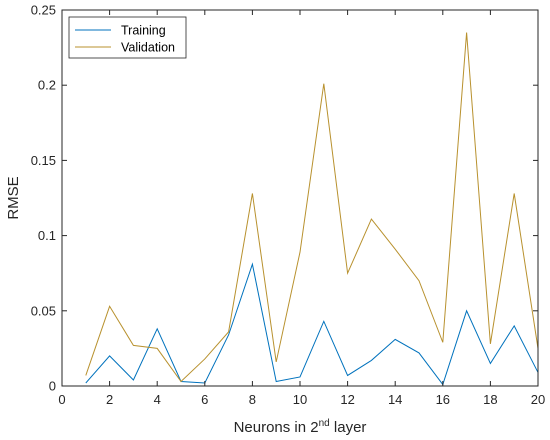  Describe the element at coordinates (47, 85) in the screenshot. I see `y-tick-label: 0.2` at that location.